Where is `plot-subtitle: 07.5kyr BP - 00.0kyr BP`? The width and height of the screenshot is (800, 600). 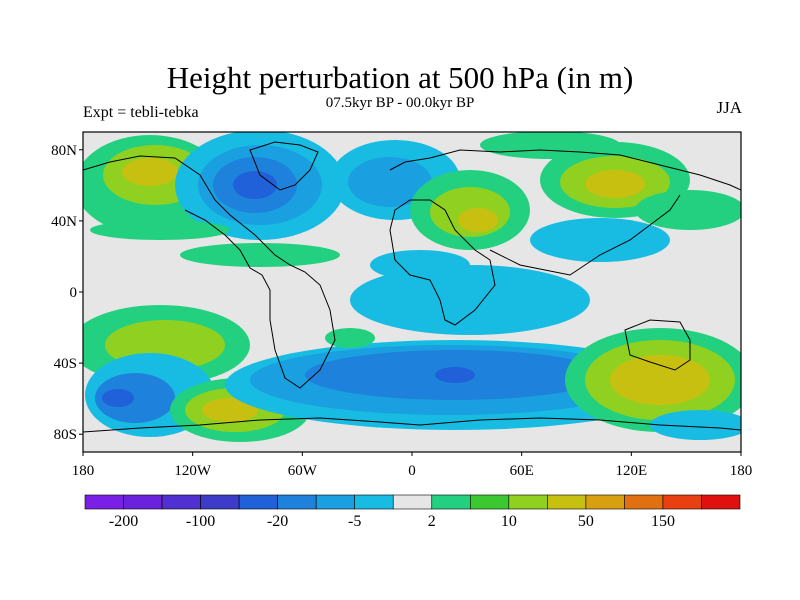 plot-subtitle: 07.5kyr BP - 00.0kyr BP is located at coordinates (400, 103).